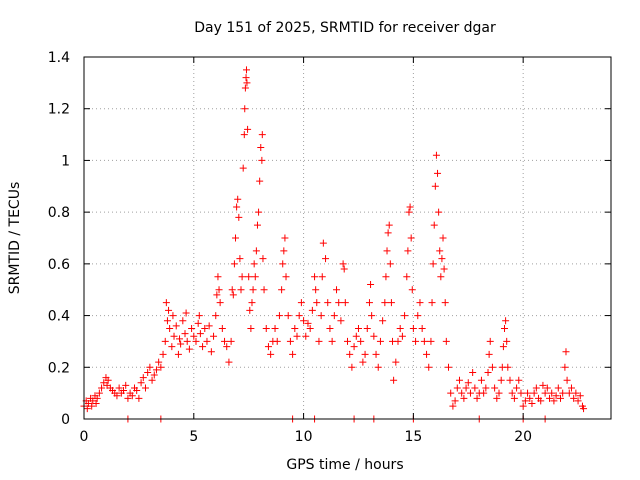  I want to click on y-tick-label: 1.2, so click(59, 110).